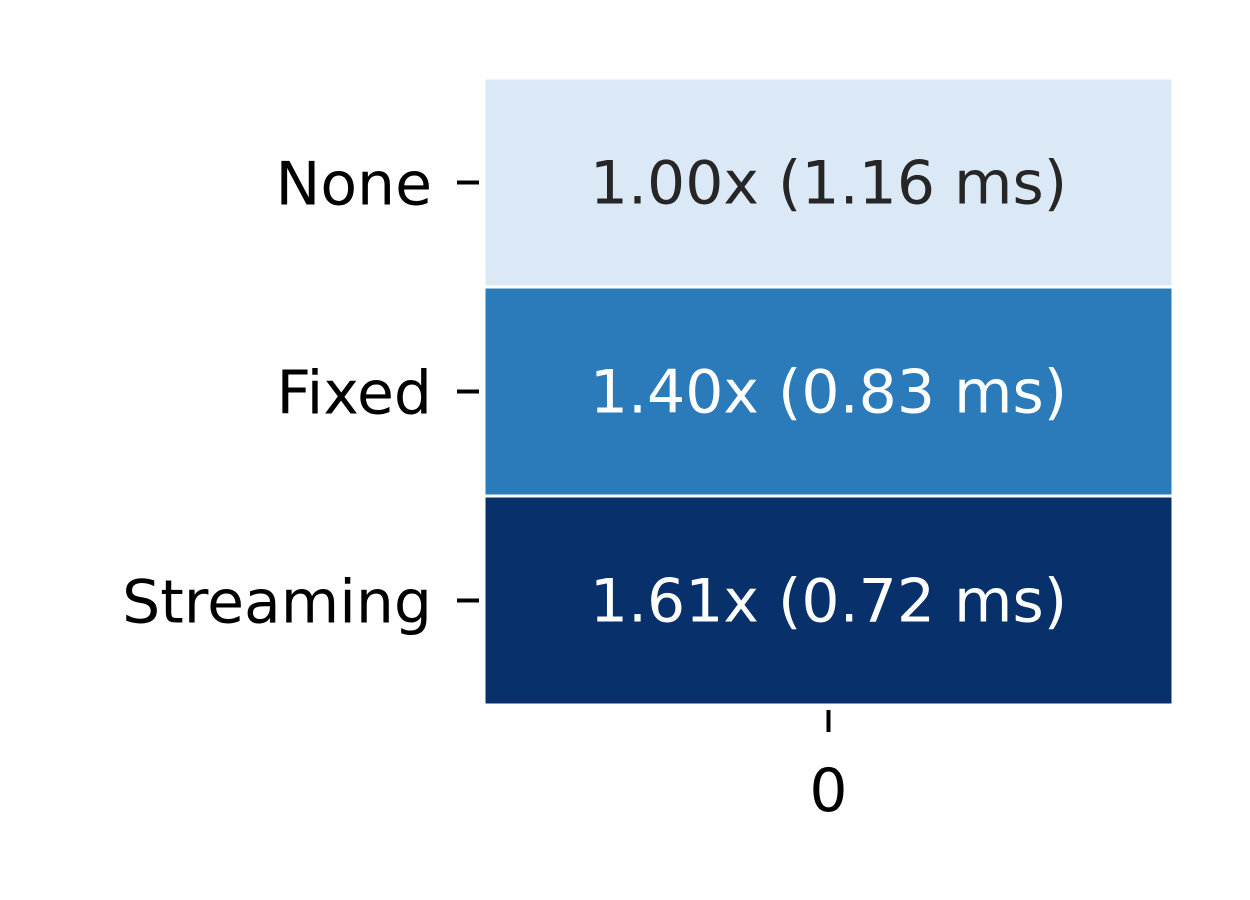  What do you see at coordinates (277, 603) in the screenshot?
I see `y-tick-label: Streaming` at bounding box center [277, 603].